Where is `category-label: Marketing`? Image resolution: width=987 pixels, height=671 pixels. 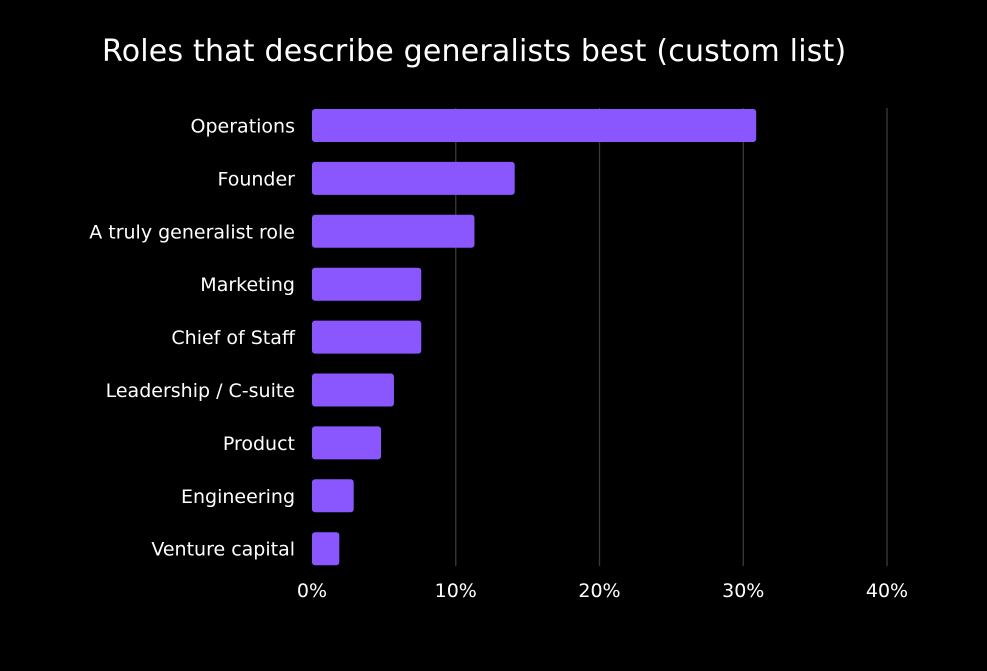 category-label: Marketing is located at coordinates (247, 285).